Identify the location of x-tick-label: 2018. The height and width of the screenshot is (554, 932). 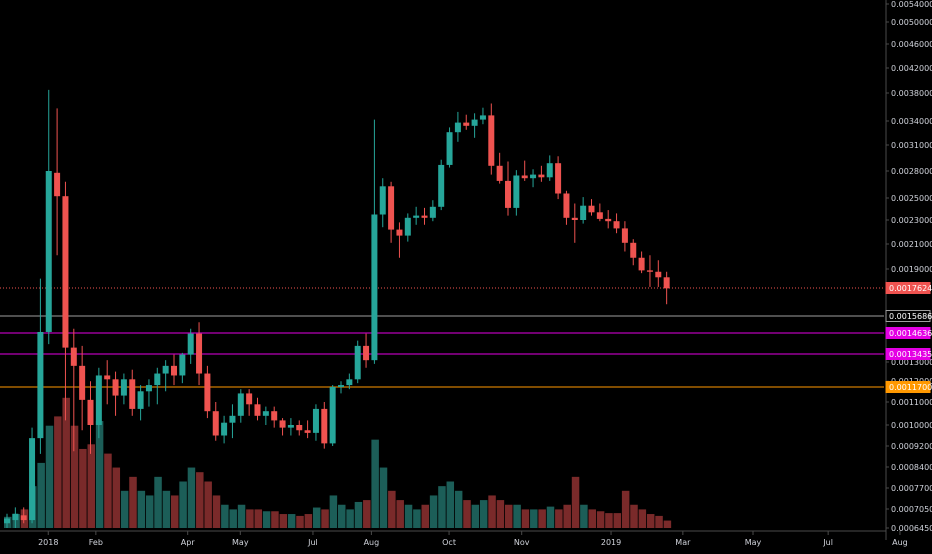
(48, 542).